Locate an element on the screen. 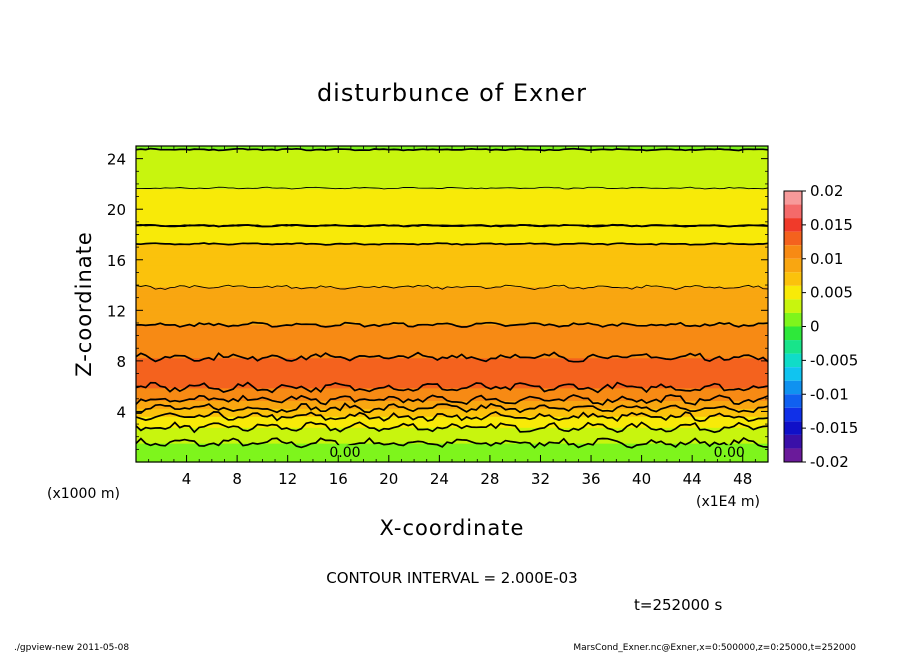 Image resolution: width=904 pixels, height=658 pixels. contour-label: 0.00 is located at coordinates (729, 453).